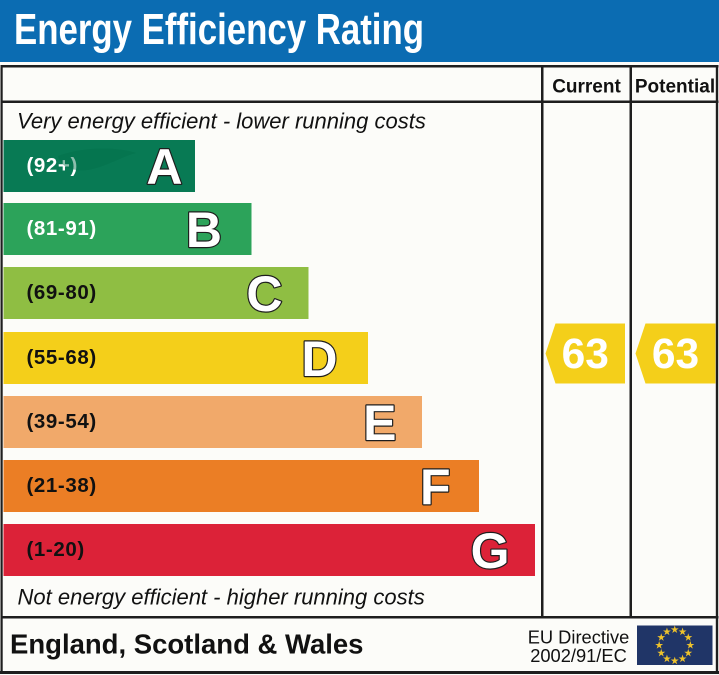  What do you see at coordinates (62, 485) in the screenshot?
I see `svg-text: (21-38)` at bounding box center [62, 485].